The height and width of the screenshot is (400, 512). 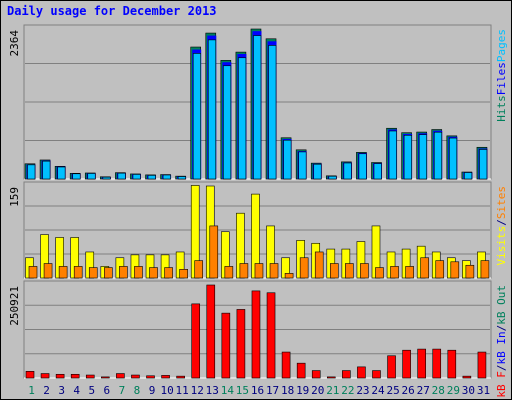 What do you see at coordinates (112, 11) in the screenshot?
I see `chart-title: Daily usage for December 2013` at bounding box center [112, 11].